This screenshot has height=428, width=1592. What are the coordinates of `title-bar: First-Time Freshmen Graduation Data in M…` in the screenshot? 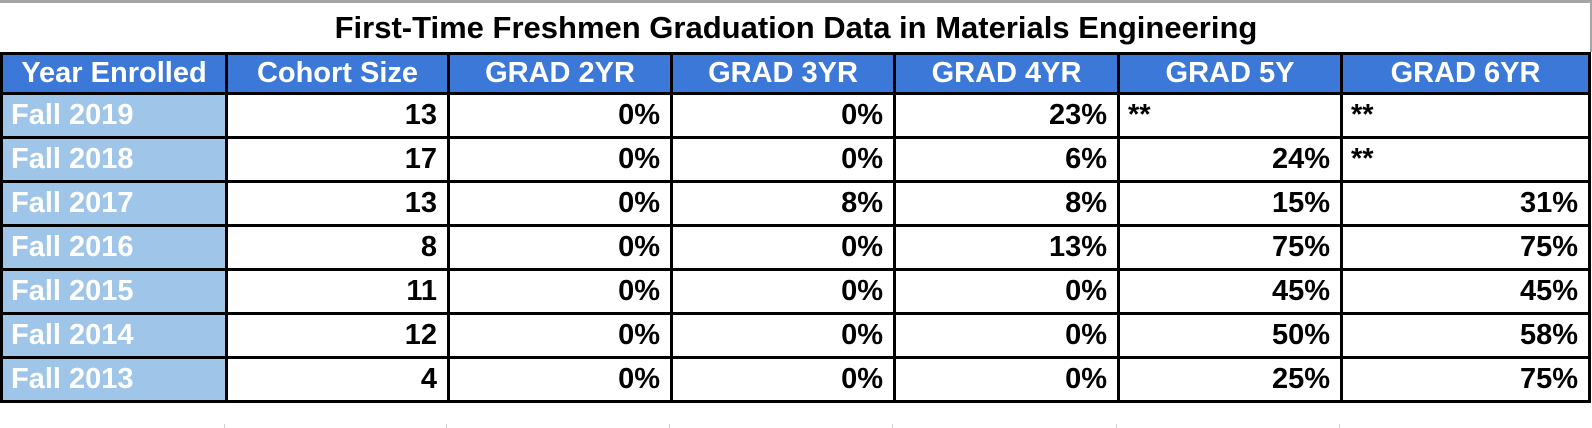 It's located at (796, 27).